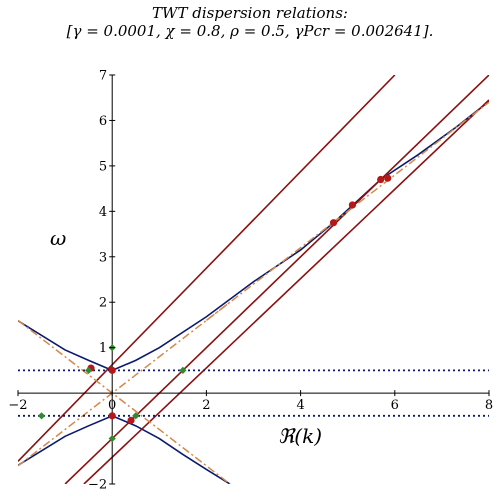 Image resolution: width=500 pixels, height=500 pixels. I want to click on y-tick-label-5: 5, so click(103, 166).